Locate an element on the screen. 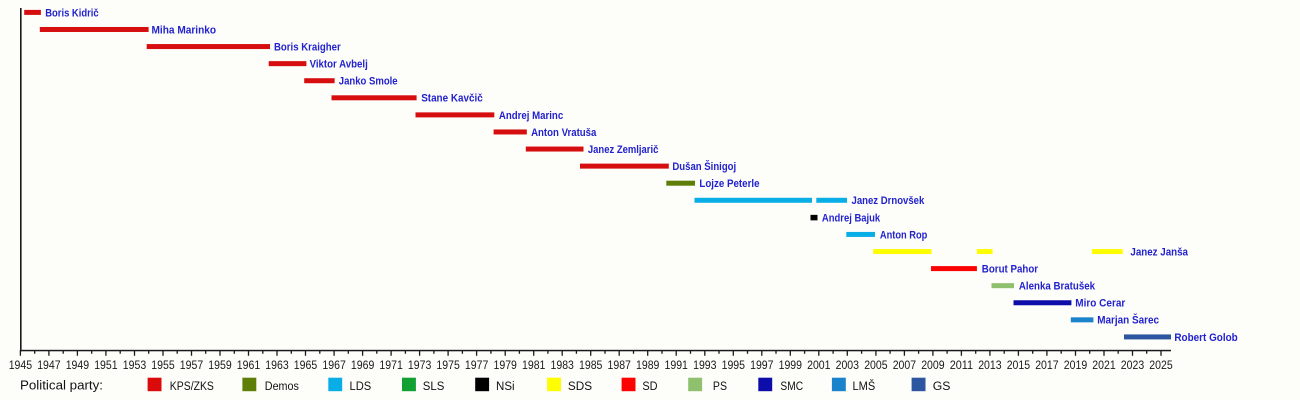 Image resolution: width=1300 pixels, height=405 pixels. svg-text: 1975 is located at coordinates (447, 365).